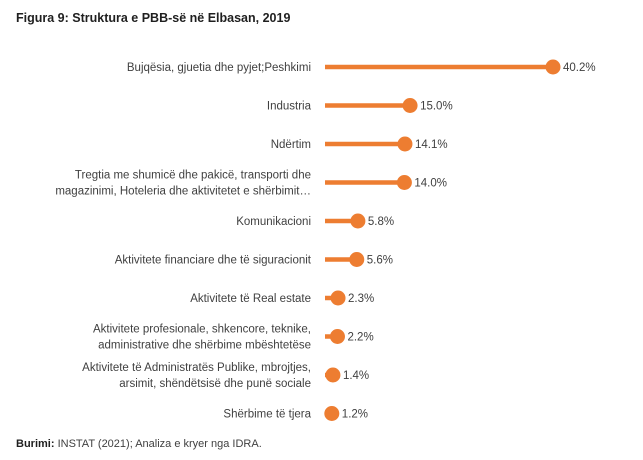 This screenshot has height=460, width=643. Describe the element at coordinates (361, 299) in the screenshot. I see `value-label: 2.3%` at that location.